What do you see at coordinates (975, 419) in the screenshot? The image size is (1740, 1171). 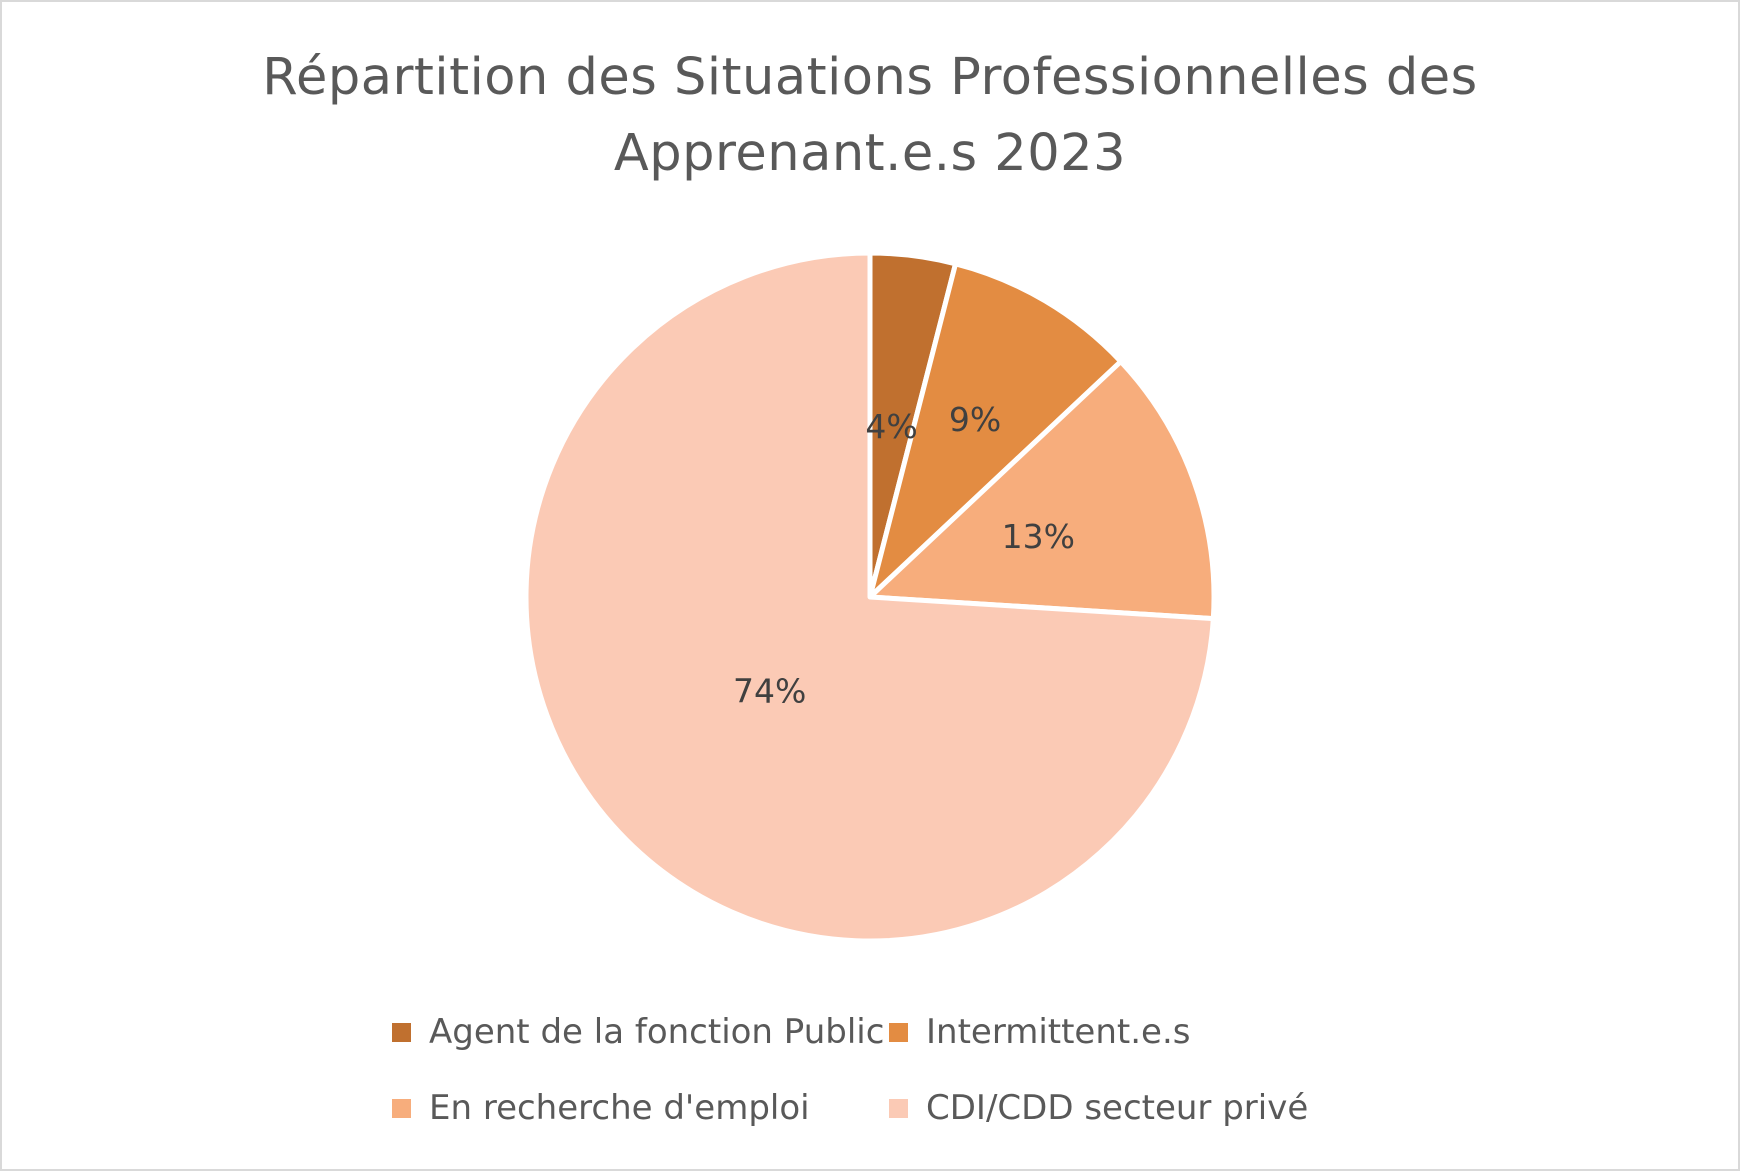 I see `data-label-1: 9%` at bounding box center [975, 419].